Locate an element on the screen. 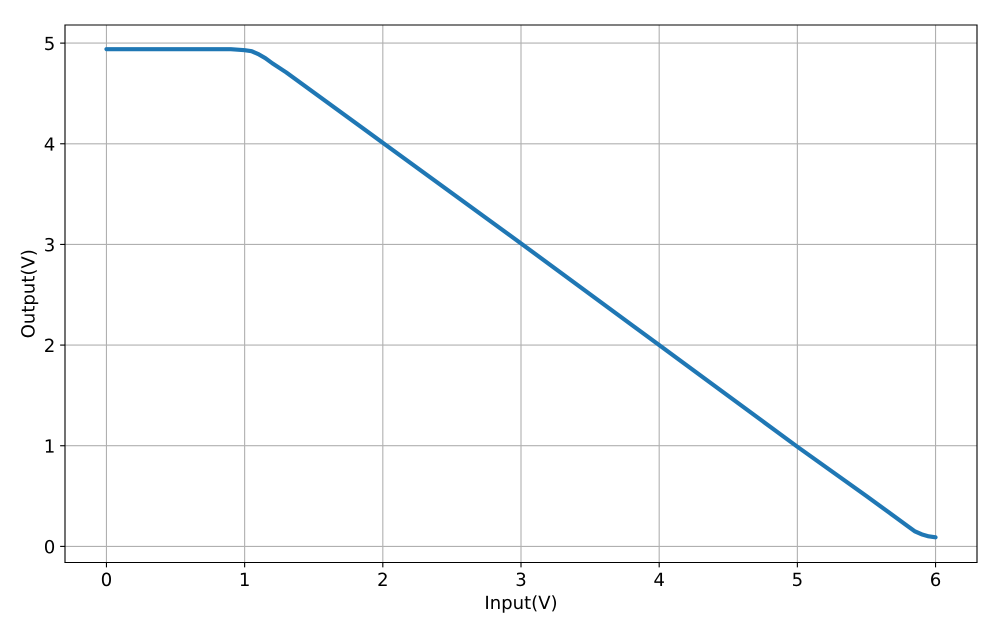  y-tick-label: 4 is located at coordinates (49, 144).